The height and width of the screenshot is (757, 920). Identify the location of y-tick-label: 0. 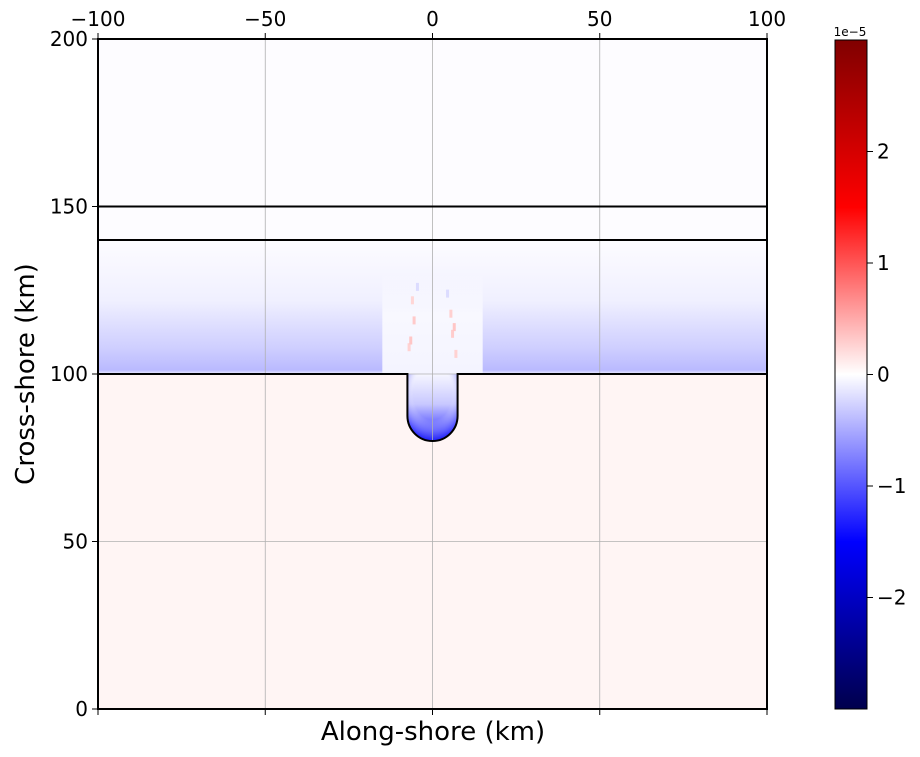
(81, 709).